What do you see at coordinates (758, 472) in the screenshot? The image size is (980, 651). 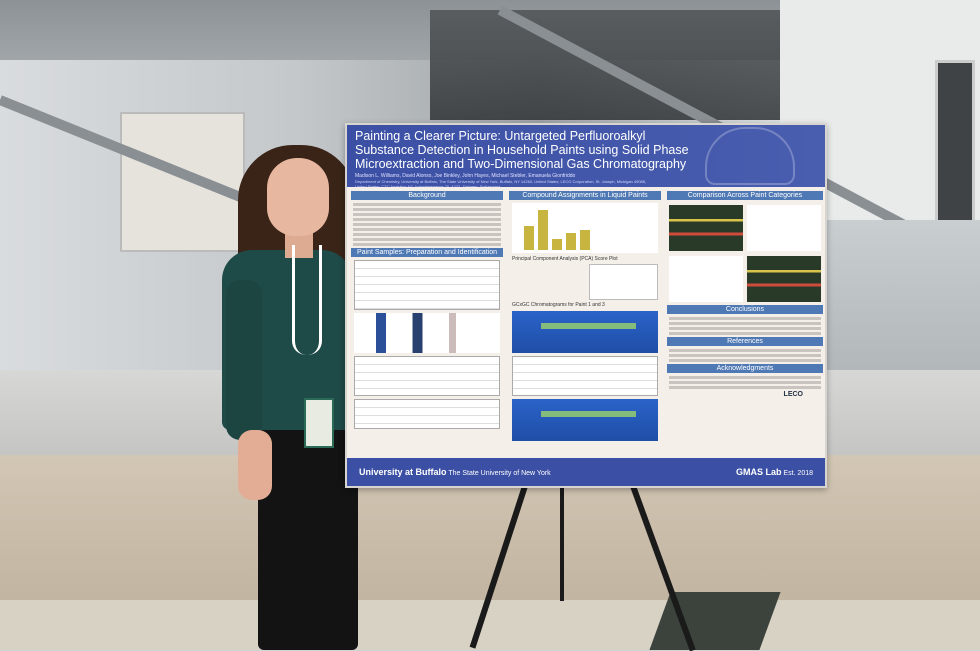 I see `lab-name: GMAS Lab` at bounding box center [758, 472].